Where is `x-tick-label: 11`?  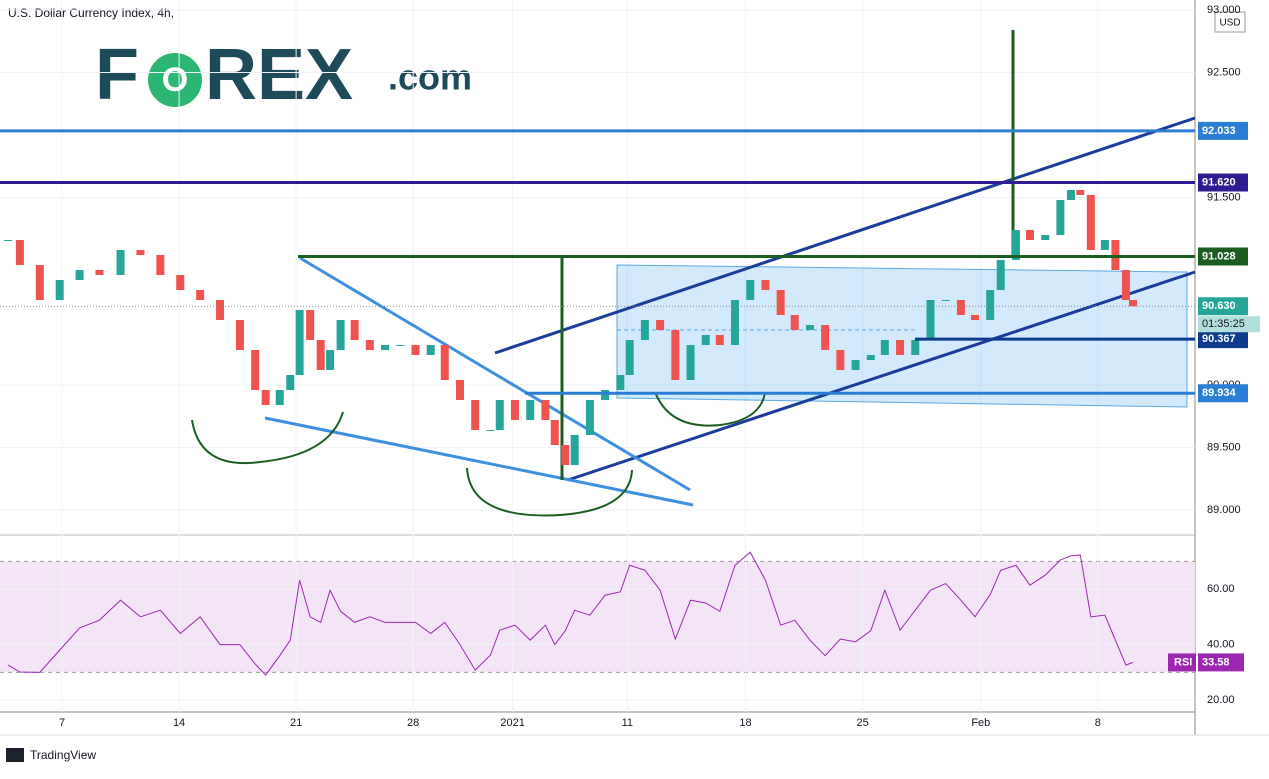 x-tick-label: 11 is located at coordinates (627, 723).